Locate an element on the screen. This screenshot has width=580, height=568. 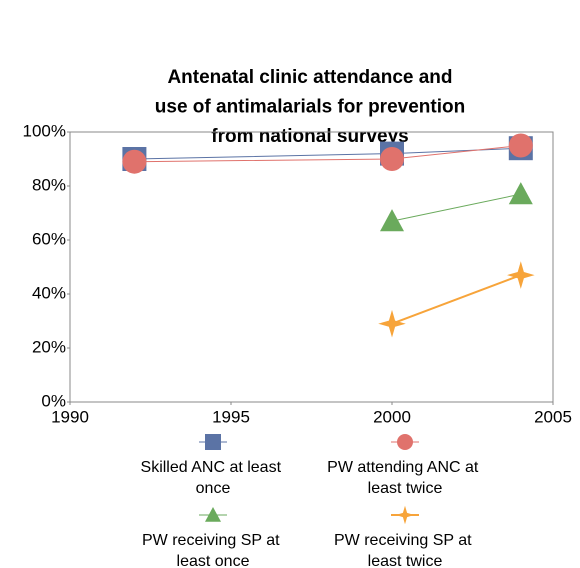
y-tick-label: 40% is located at coordinates (49, 292).